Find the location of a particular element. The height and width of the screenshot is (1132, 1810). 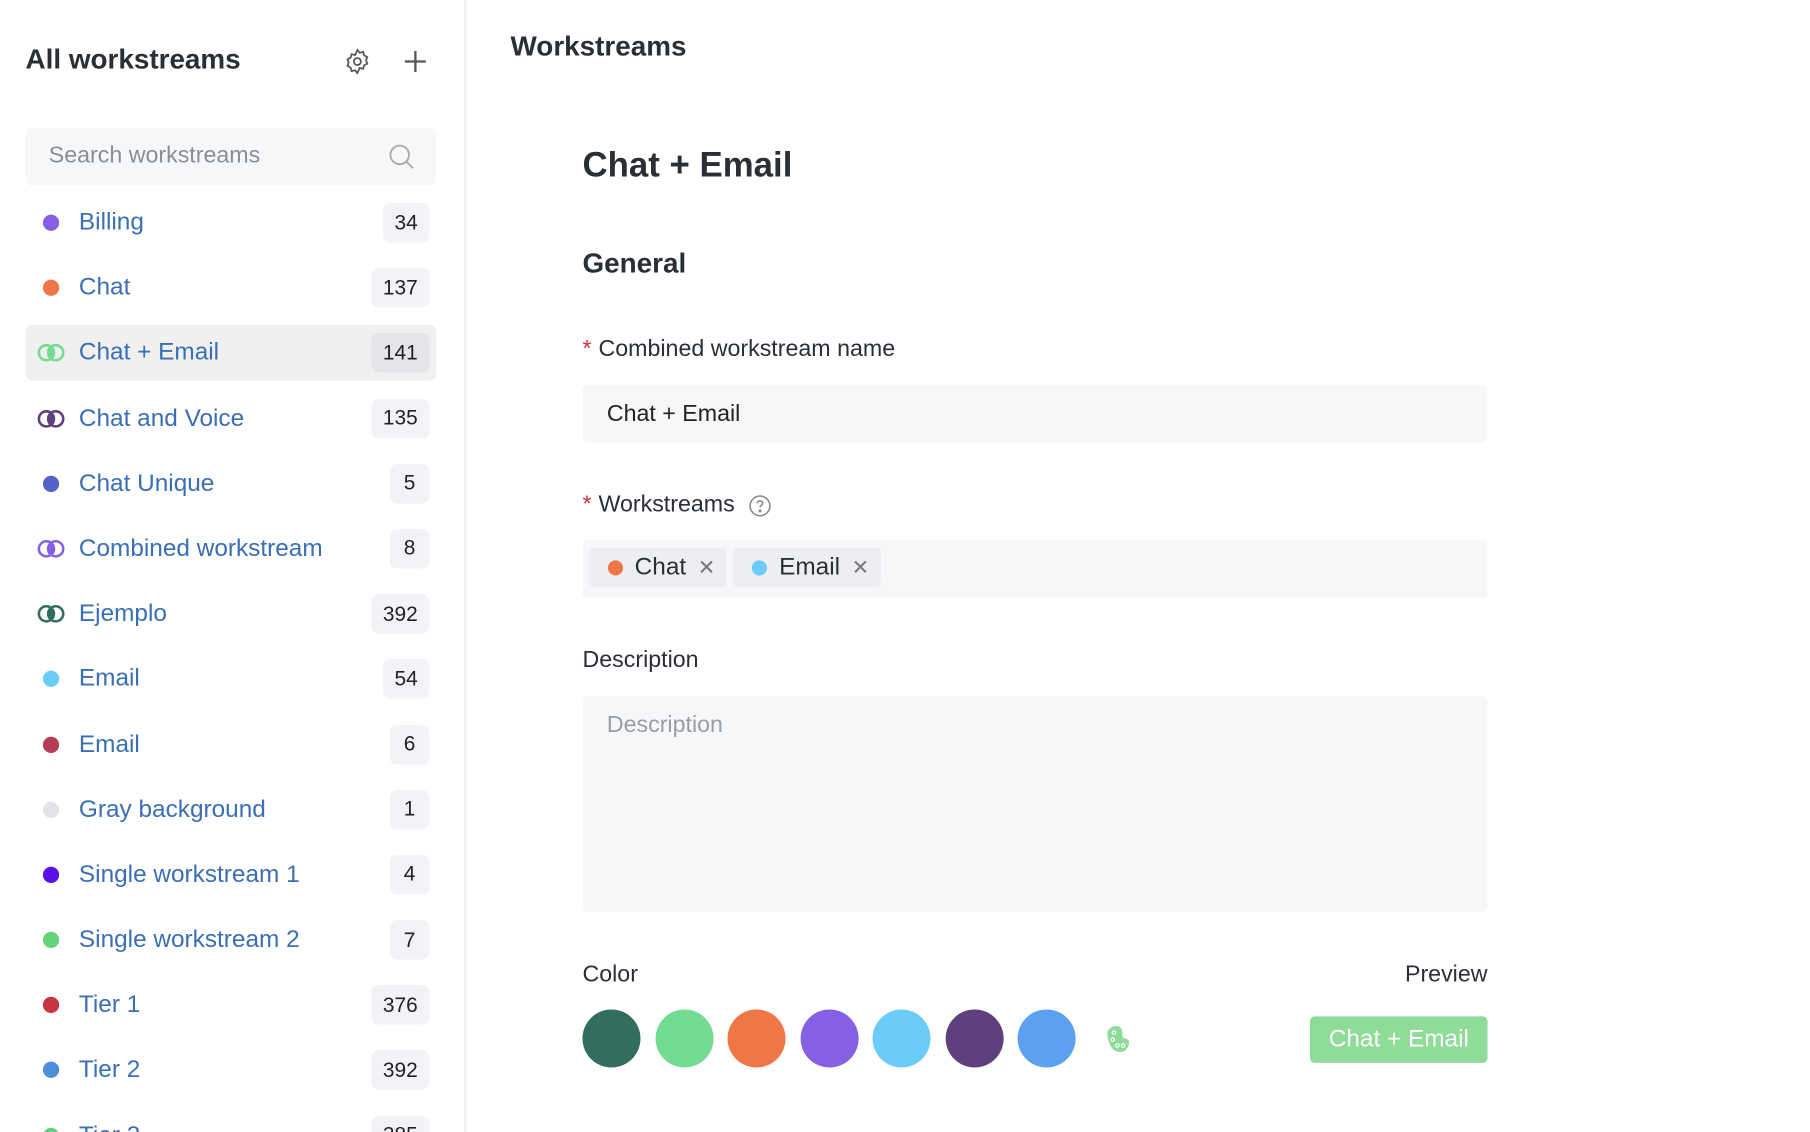

workstreams-select: Chat ✕ Email ✕ is located at coordinates (1035, 568).